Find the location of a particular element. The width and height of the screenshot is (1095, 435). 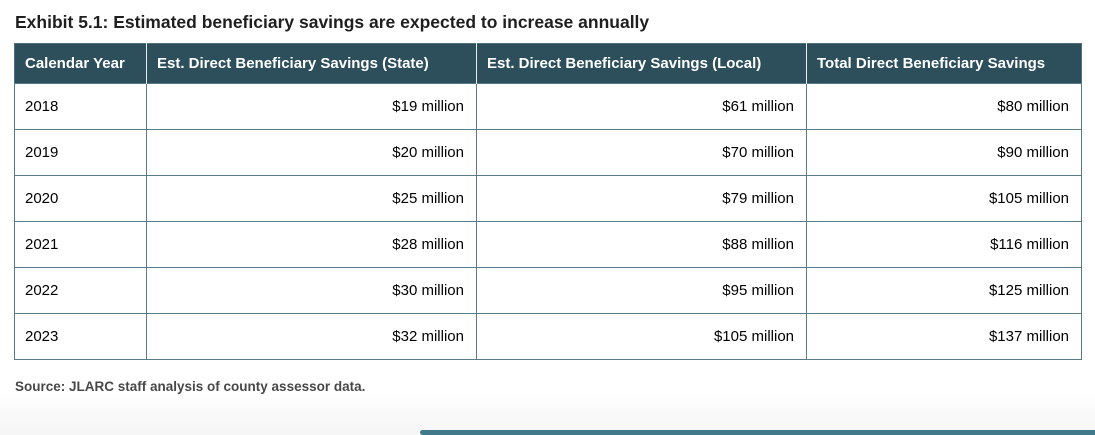

table-row: 2018 $19 million $61 million $80 million is located at coordinates (548, 106).